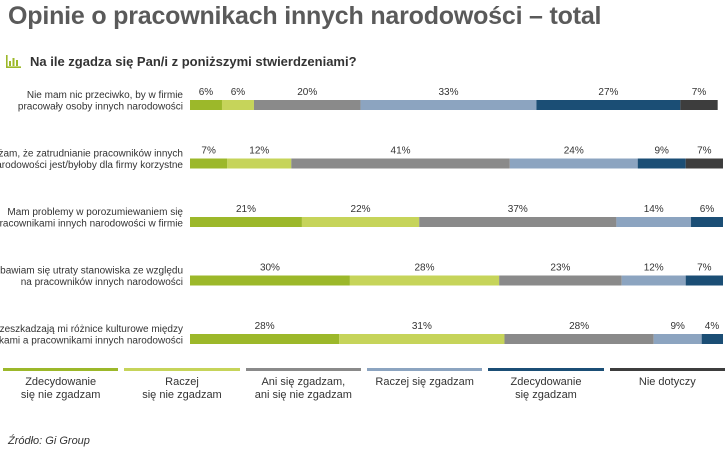 The width and height of the screenshot is (728, 456). I want to click on legend-label: Zdecydowanie się nie zgadzam, so click(60, 388).